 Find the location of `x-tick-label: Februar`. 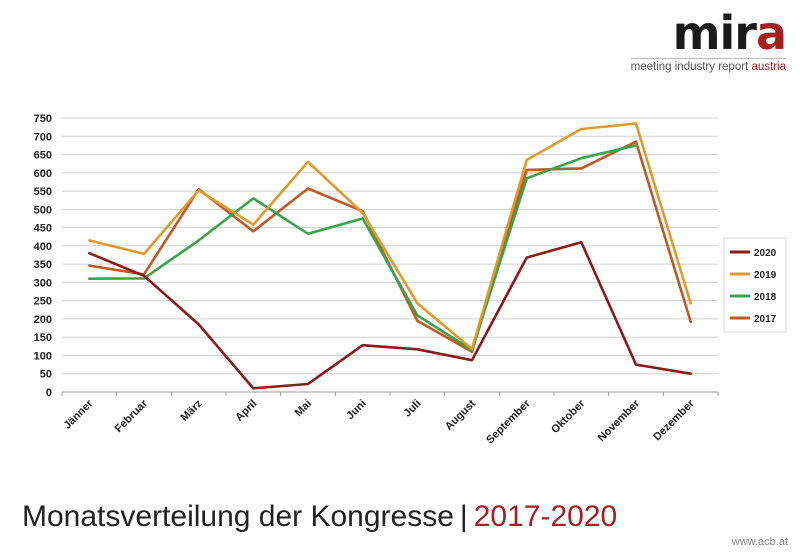

x-tick-label: Februar is located at coordinates (132, 416).